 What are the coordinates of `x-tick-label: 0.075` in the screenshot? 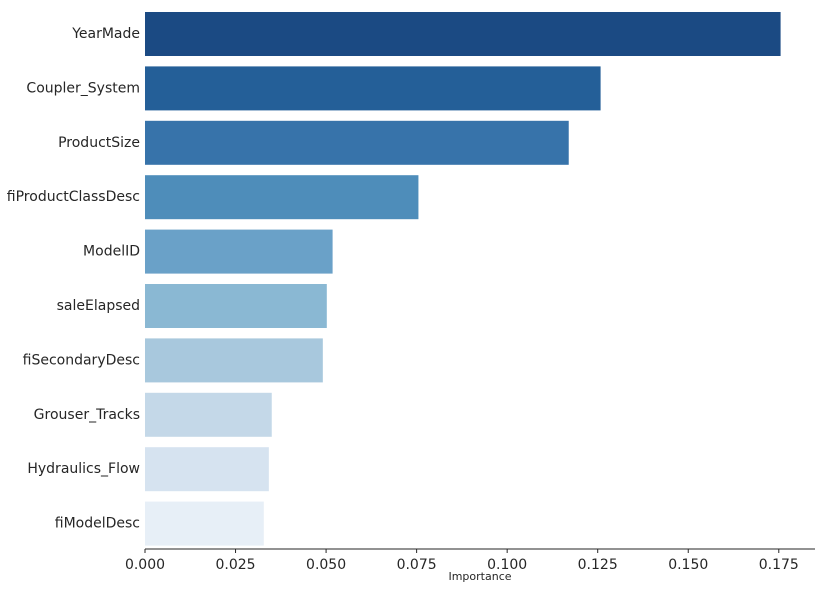 It's located at (417, 565).